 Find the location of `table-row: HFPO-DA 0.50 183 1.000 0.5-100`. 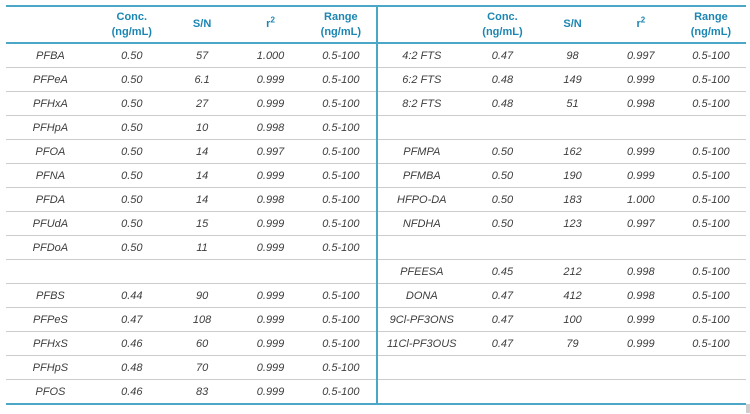

table-row: HFPO-DA 0.50 183 1.000 0.5-100 is located at coordinates (561, 199).